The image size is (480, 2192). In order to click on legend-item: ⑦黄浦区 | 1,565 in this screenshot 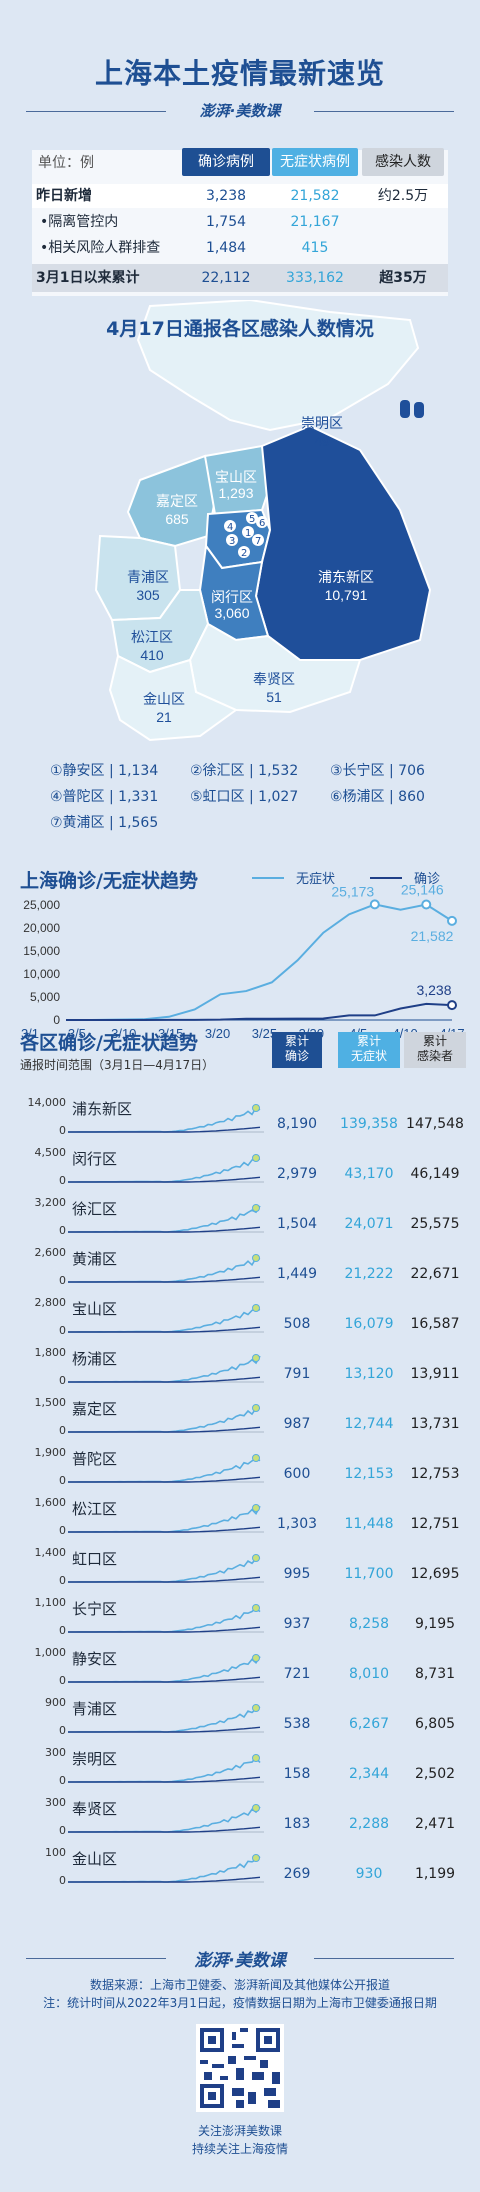, I will do `click(104, 823)`.